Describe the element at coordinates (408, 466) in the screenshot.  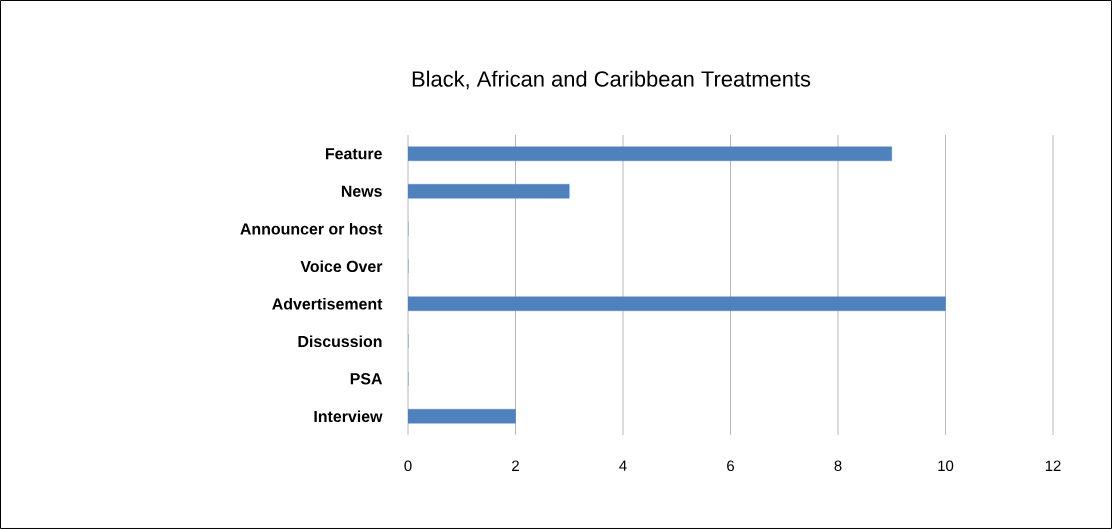
I see `x-tick-label: 0` at that location.